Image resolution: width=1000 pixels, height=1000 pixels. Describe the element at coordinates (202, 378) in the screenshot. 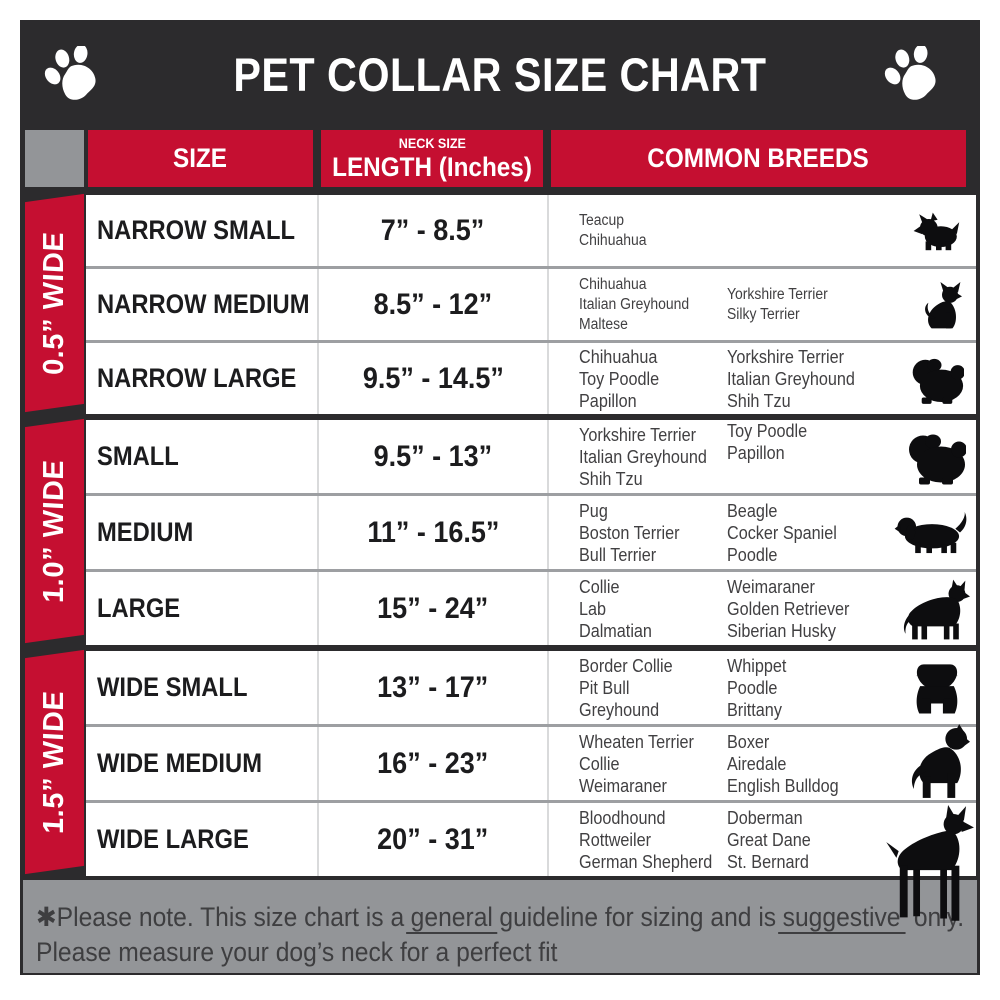

I see `size-label: NARROW LARGE` at that location.